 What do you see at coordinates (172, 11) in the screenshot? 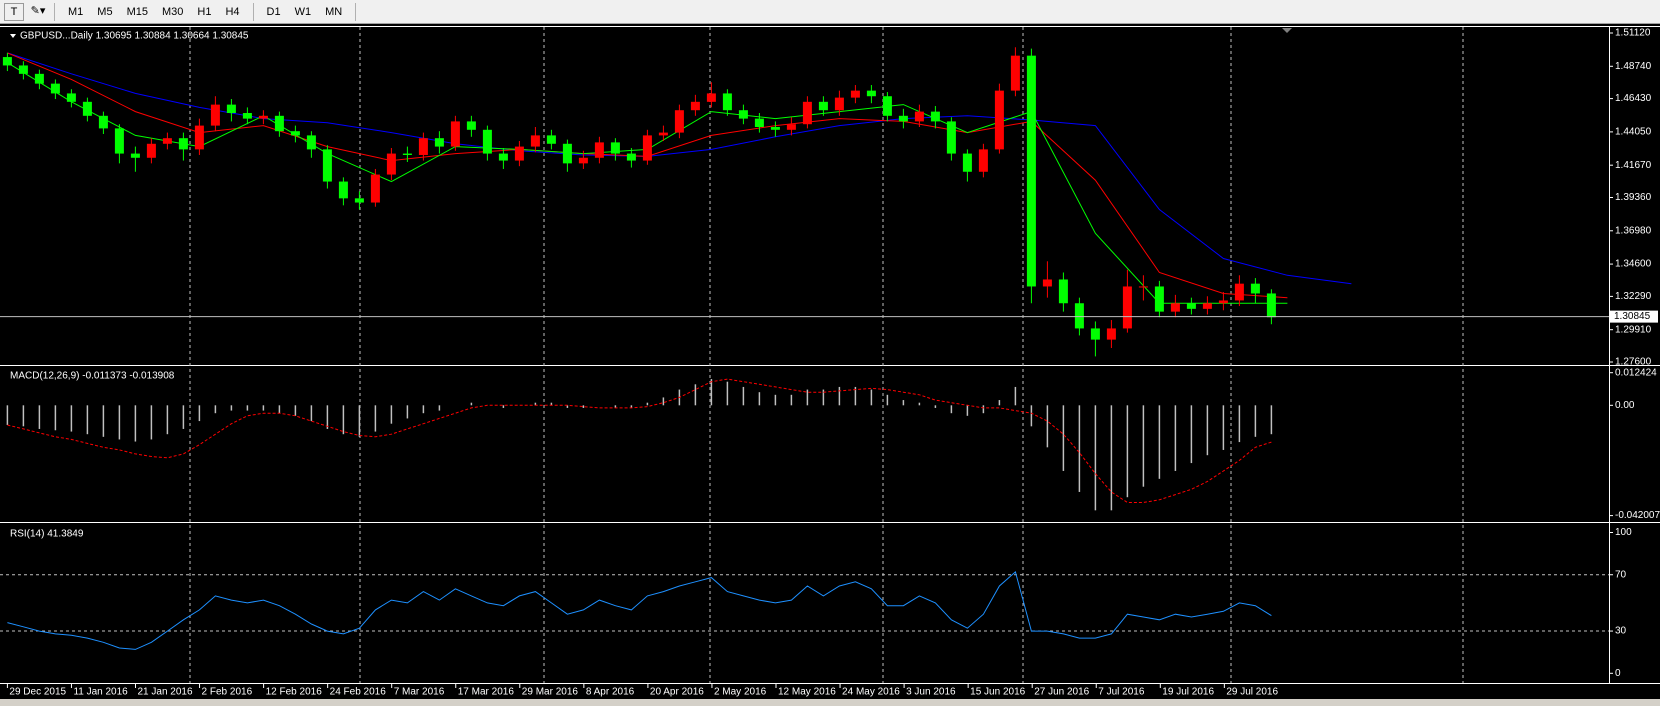
I see `timeframe-button: M30` at bounding box center [172, 11].